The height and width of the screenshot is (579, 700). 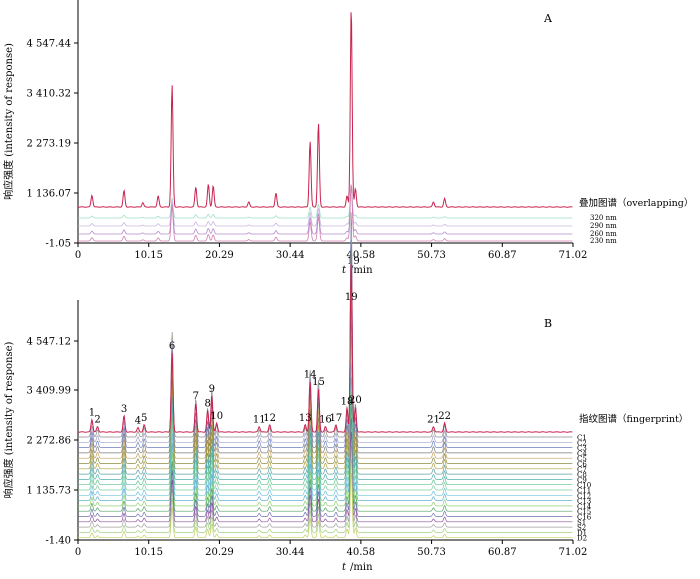 What do you see at coordinates (207, 403) in the screenshot?
I see `peak-number-label: 8` at bounding box center [207, 403].